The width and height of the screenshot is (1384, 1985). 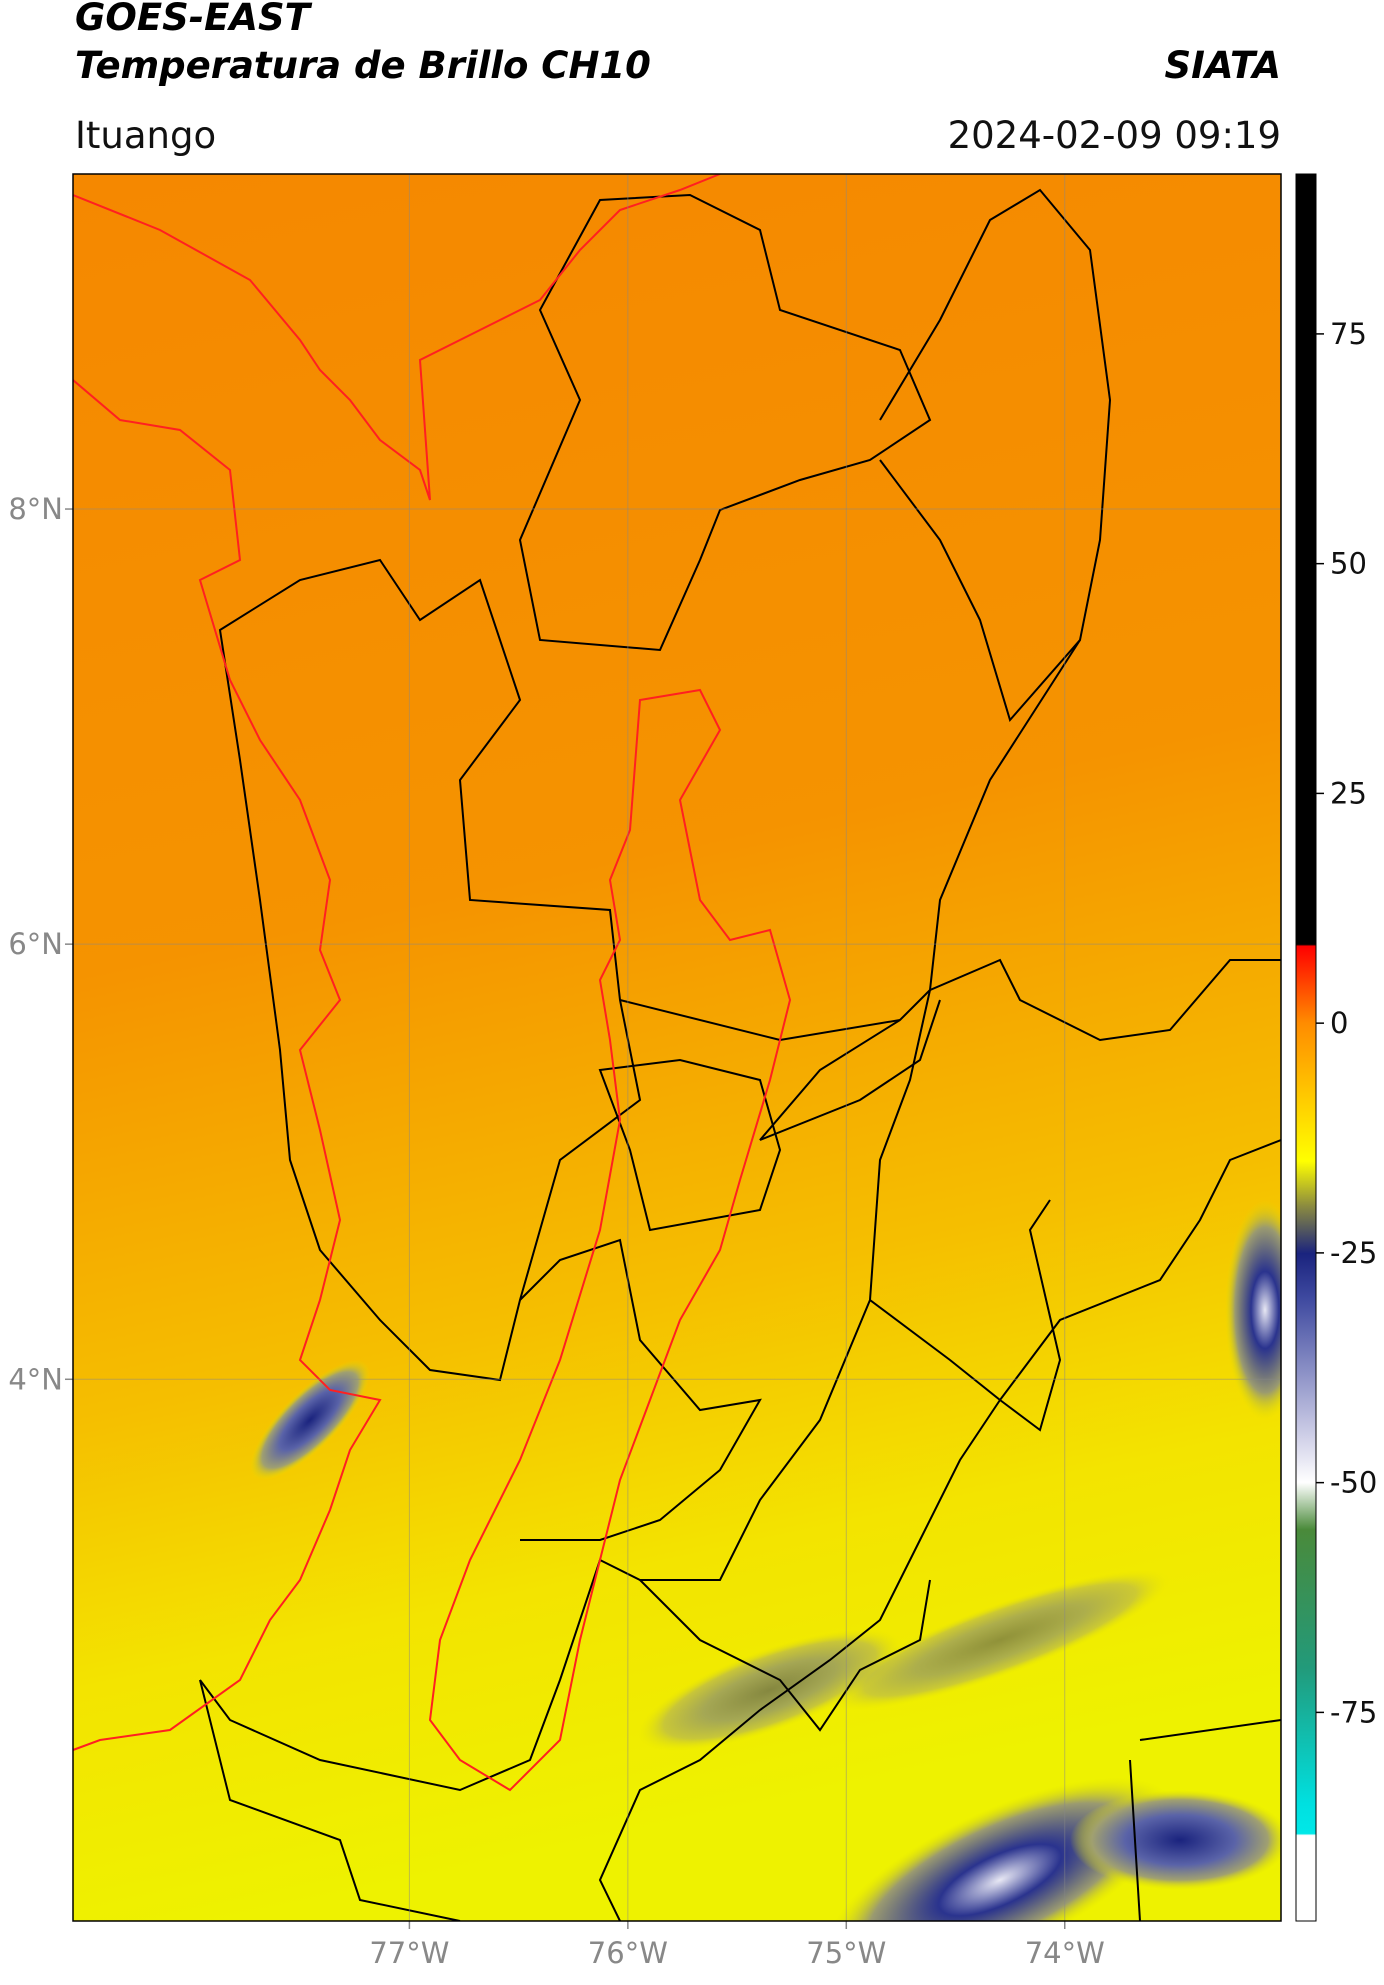 I want to click on location: Ituango, so click(x=145, y=135).